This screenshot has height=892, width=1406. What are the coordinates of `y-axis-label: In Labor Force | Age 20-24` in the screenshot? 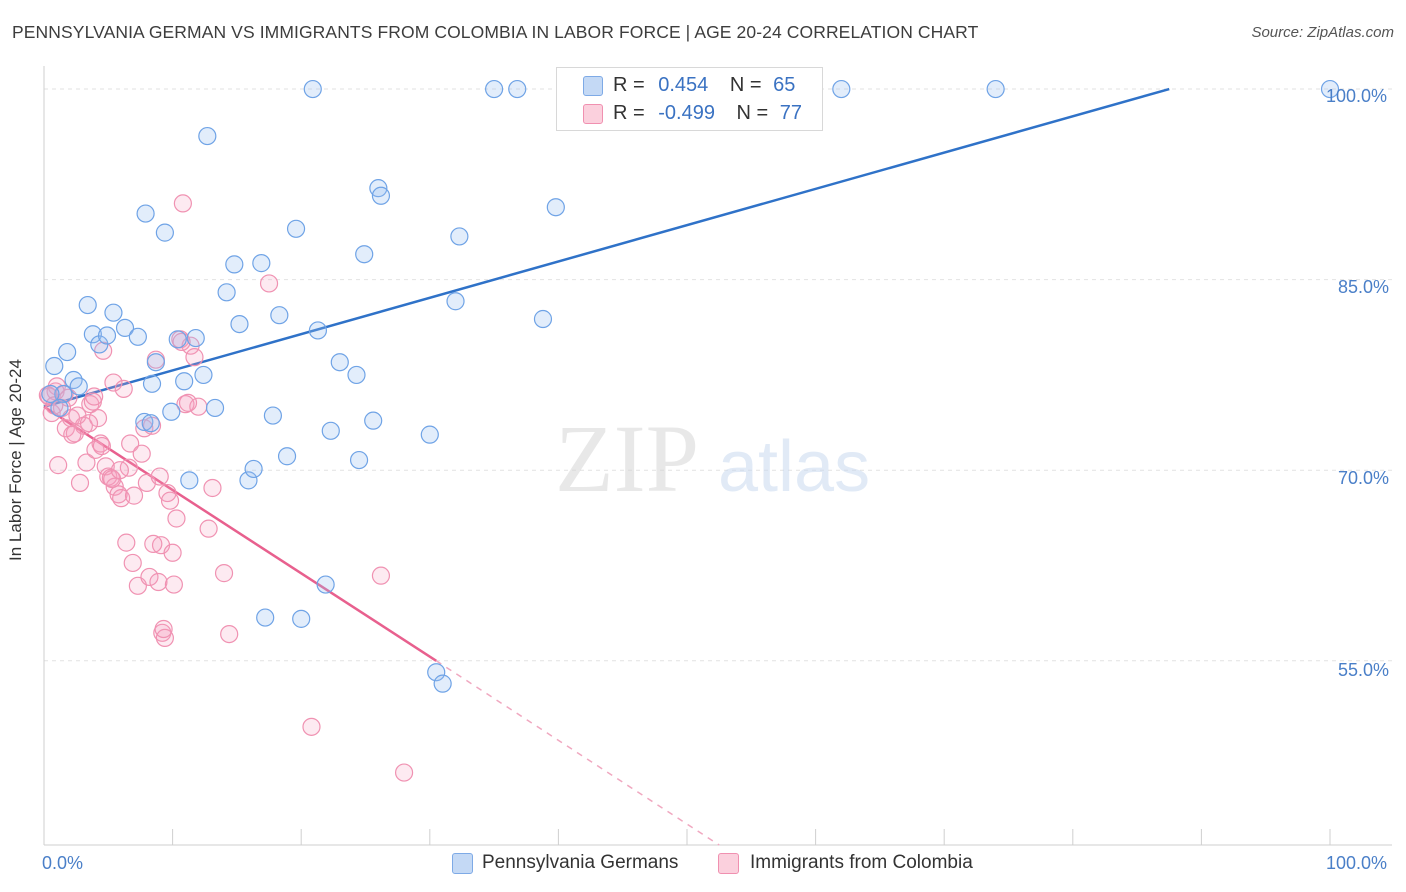 It's located at (15, 460).